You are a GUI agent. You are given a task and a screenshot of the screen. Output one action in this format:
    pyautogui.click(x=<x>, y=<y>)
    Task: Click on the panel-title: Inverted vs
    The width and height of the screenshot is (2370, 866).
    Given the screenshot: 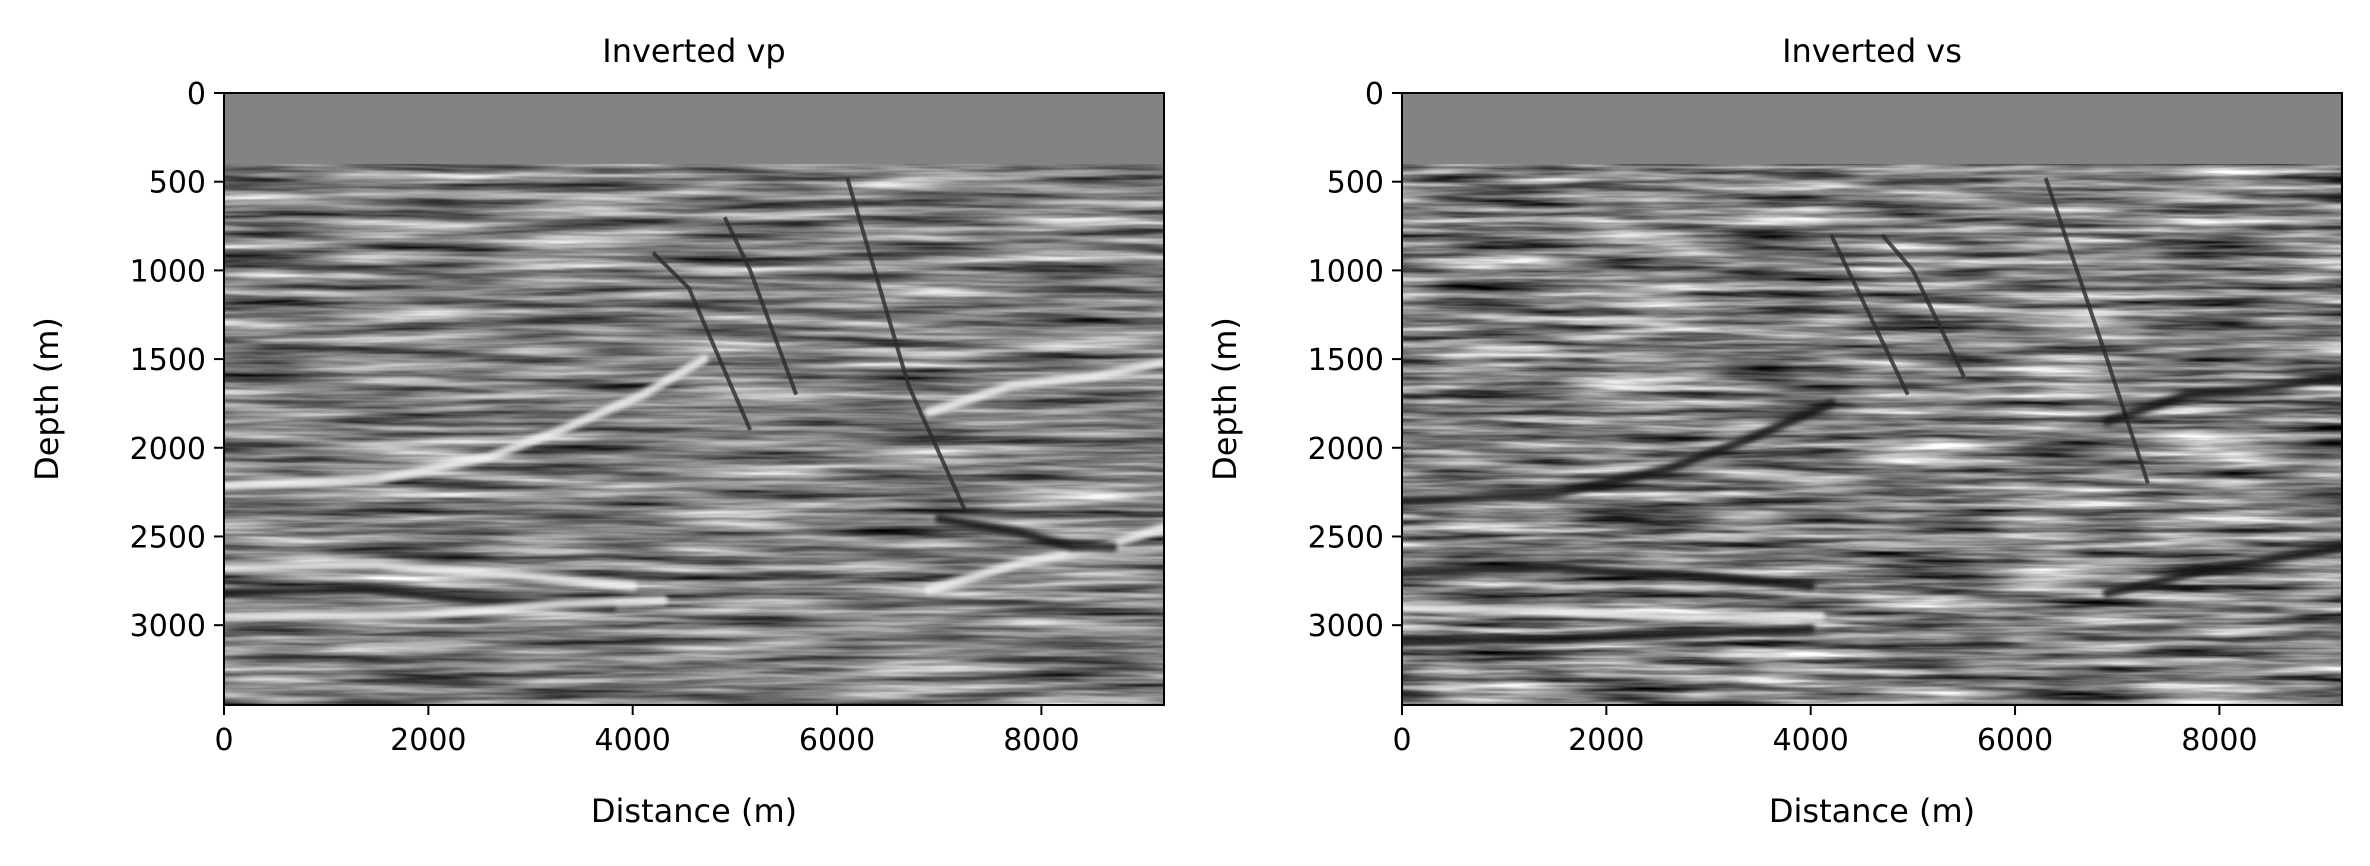 What is the action you would take?
    pyautogui.click(x=1872, y=51)
    